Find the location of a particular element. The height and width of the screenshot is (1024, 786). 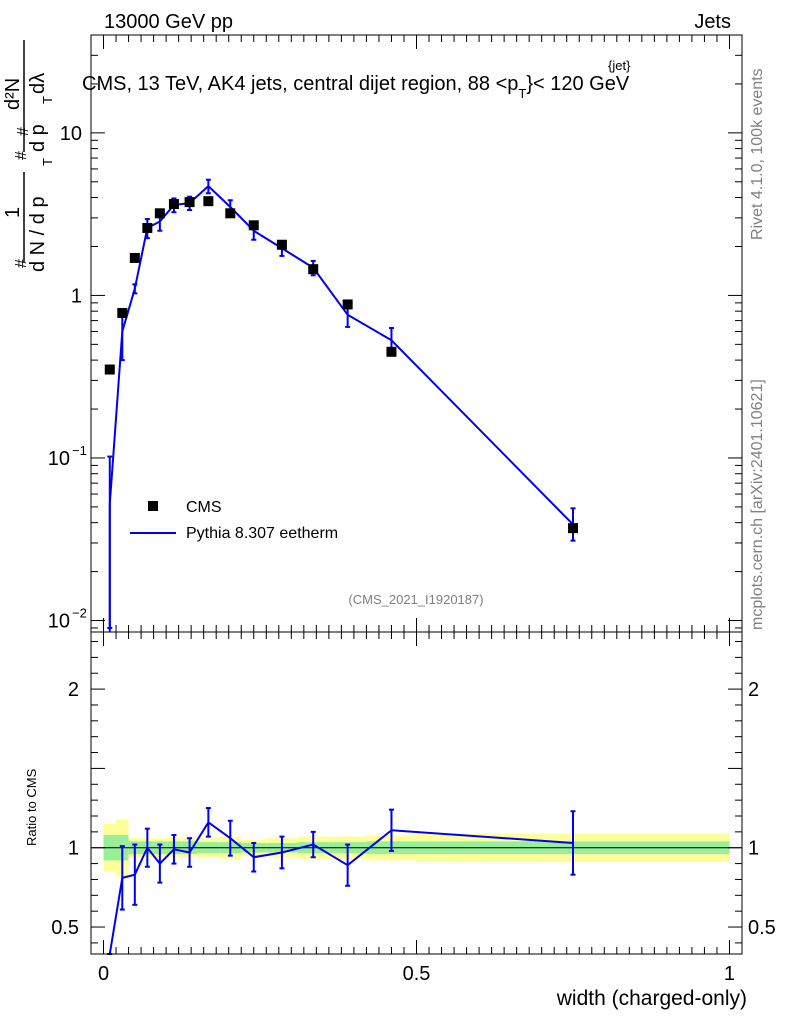

ratio-tick-label-right: 2 is located at coordinates (753, 690).